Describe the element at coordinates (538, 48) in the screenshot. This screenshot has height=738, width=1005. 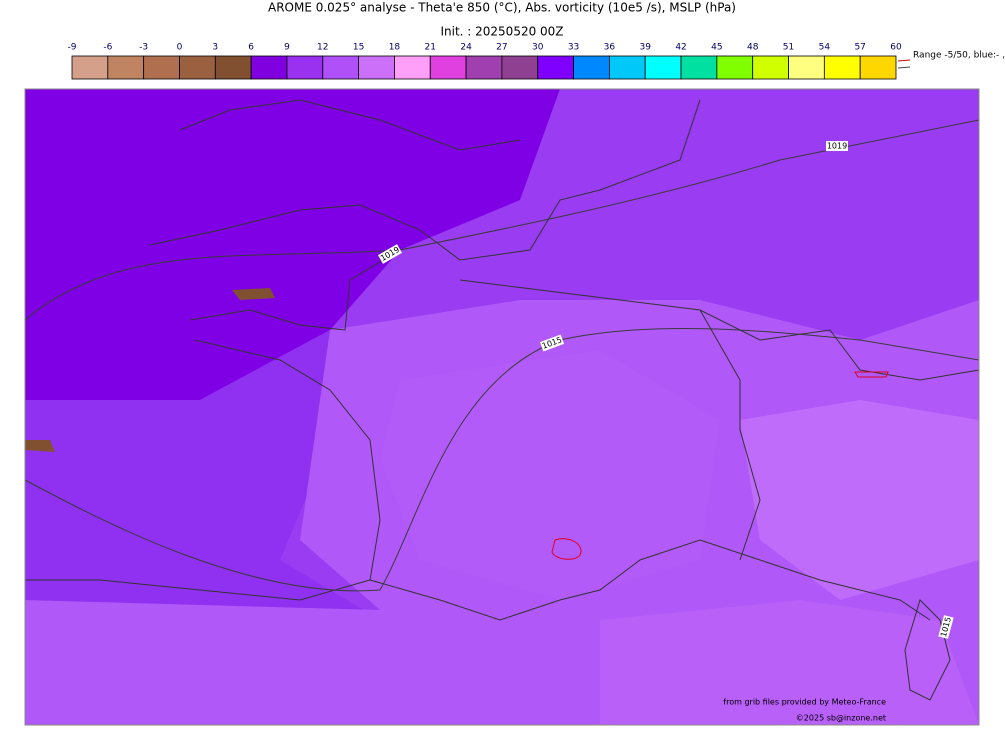
I see `colorbar-tick-label: 30` at that location.